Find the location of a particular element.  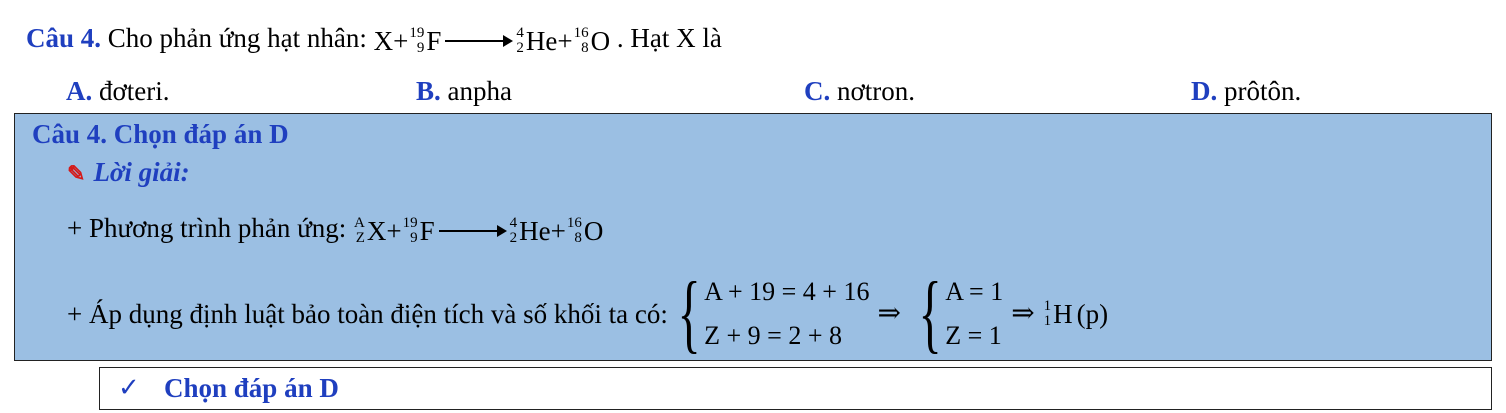

question-label: Câu 4. is located at coordinates (64, 38).